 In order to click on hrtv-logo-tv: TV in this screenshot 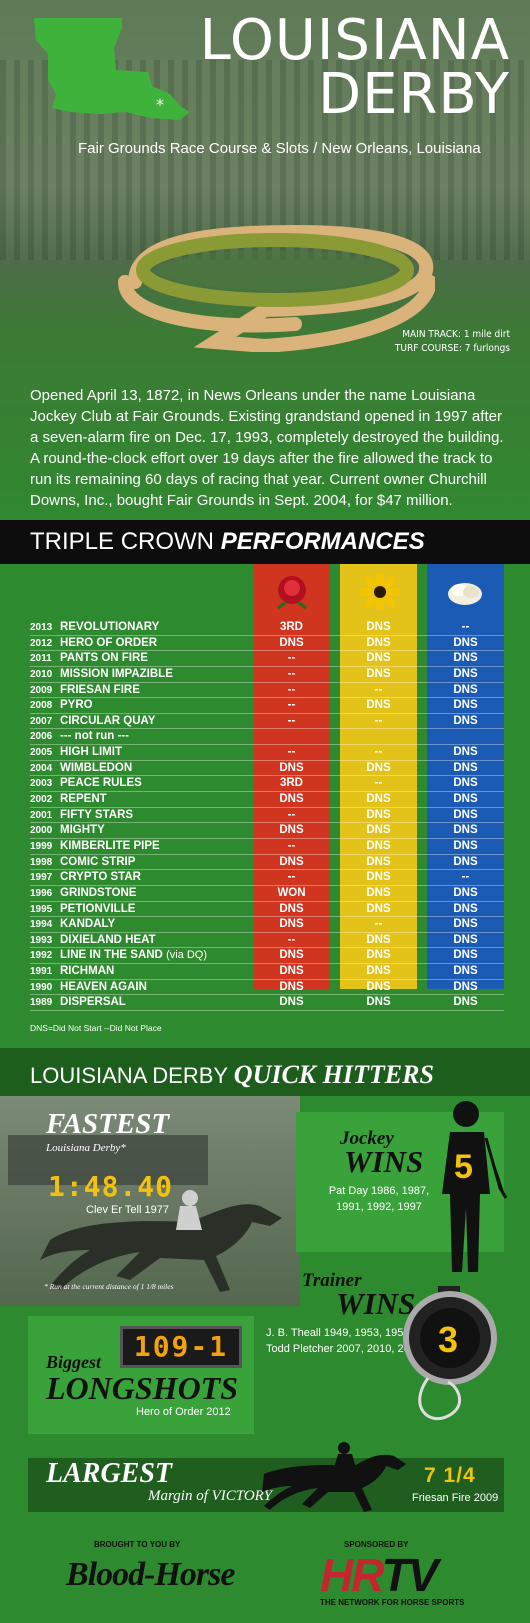, I will do `click(410, 1575)`.